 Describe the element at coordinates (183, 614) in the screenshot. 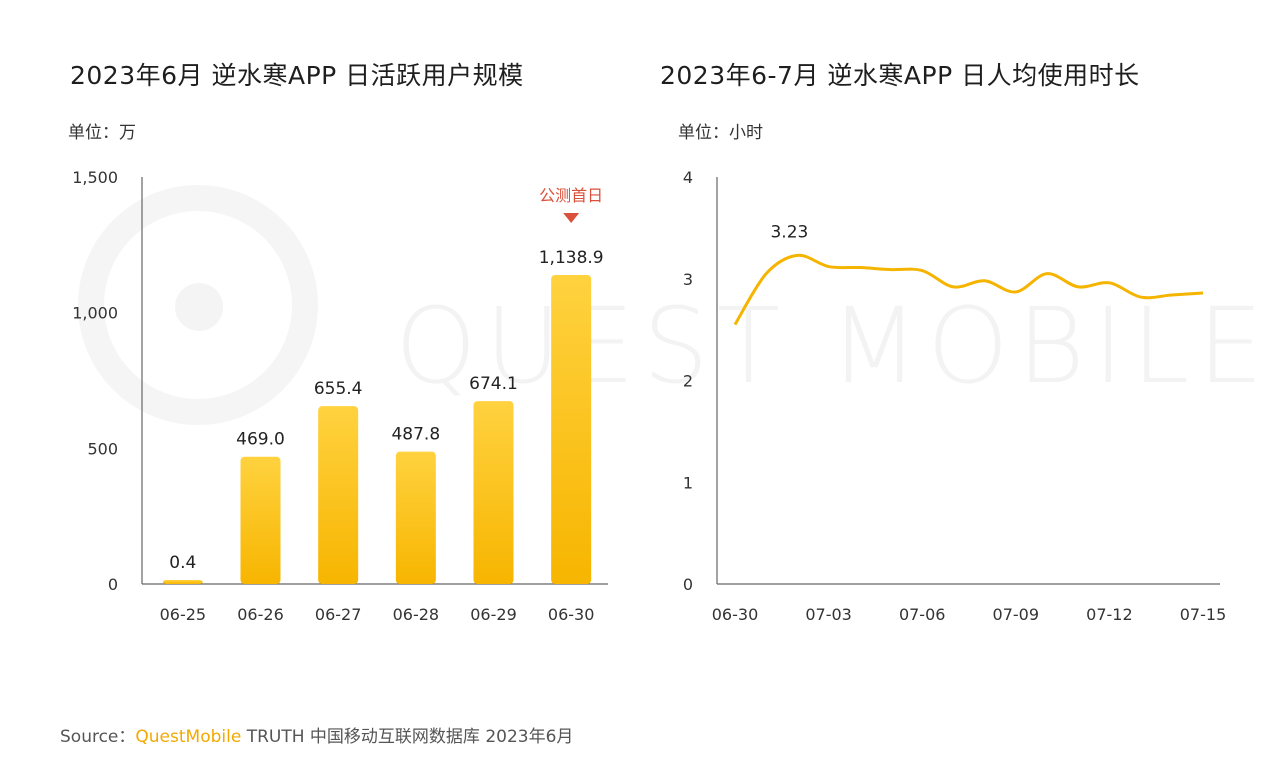

I see `x-tick-label: 06-25` at that location.